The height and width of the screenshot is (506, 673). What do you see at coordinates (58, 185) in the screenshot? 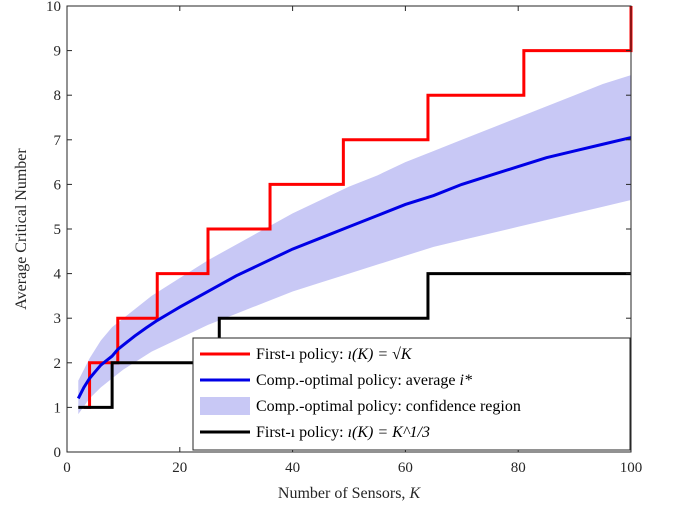
I see `y-tick-label: 6` at bounding box center [58, 185].